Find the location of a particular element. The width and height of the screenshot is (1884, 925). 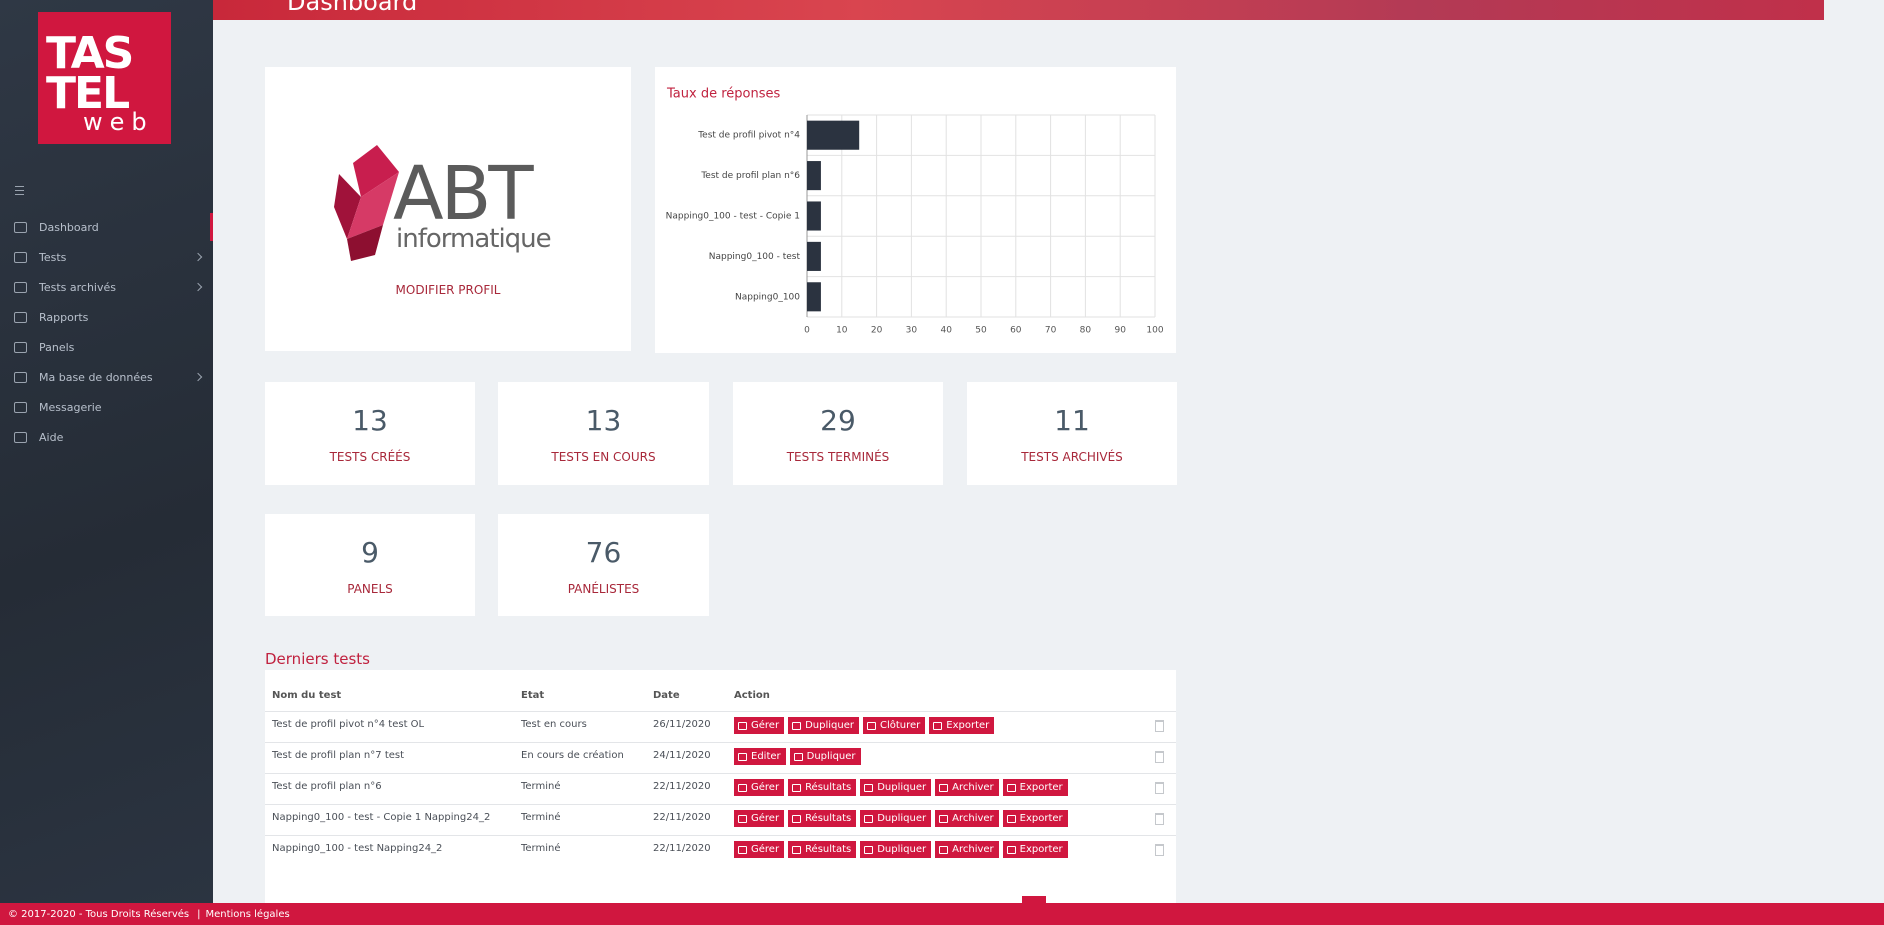

menu-label: Rapports is located at coordinates (64, 317).